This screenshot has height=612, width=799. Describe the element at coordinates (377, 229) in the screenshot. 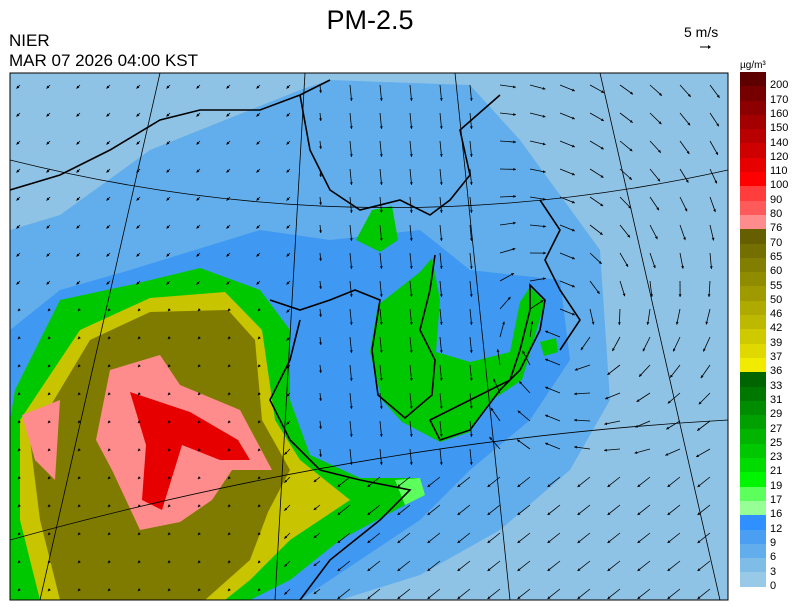

I see `green-area-northeast` at that location.